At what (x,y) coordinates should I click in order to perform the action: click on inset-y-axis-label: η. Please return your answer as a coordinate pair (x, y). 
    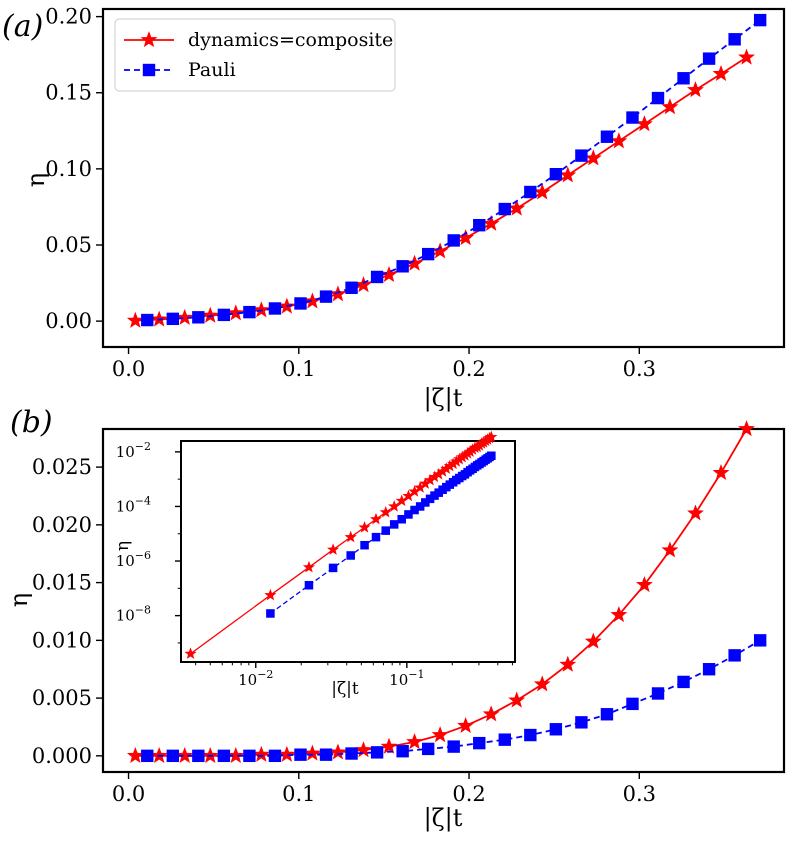
    Looking at the image, I should click on (123, 546).